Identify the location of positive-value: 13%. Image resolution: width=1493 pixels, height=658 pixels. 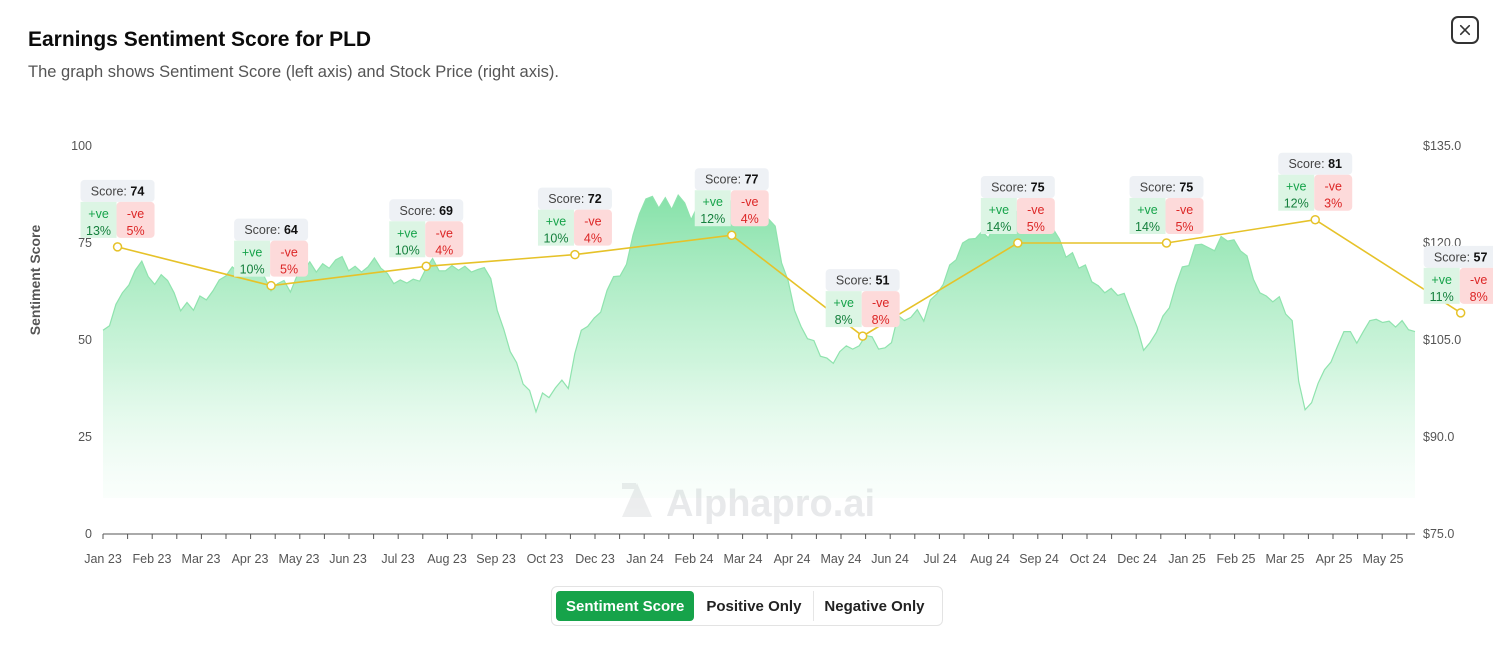
(98, 231).